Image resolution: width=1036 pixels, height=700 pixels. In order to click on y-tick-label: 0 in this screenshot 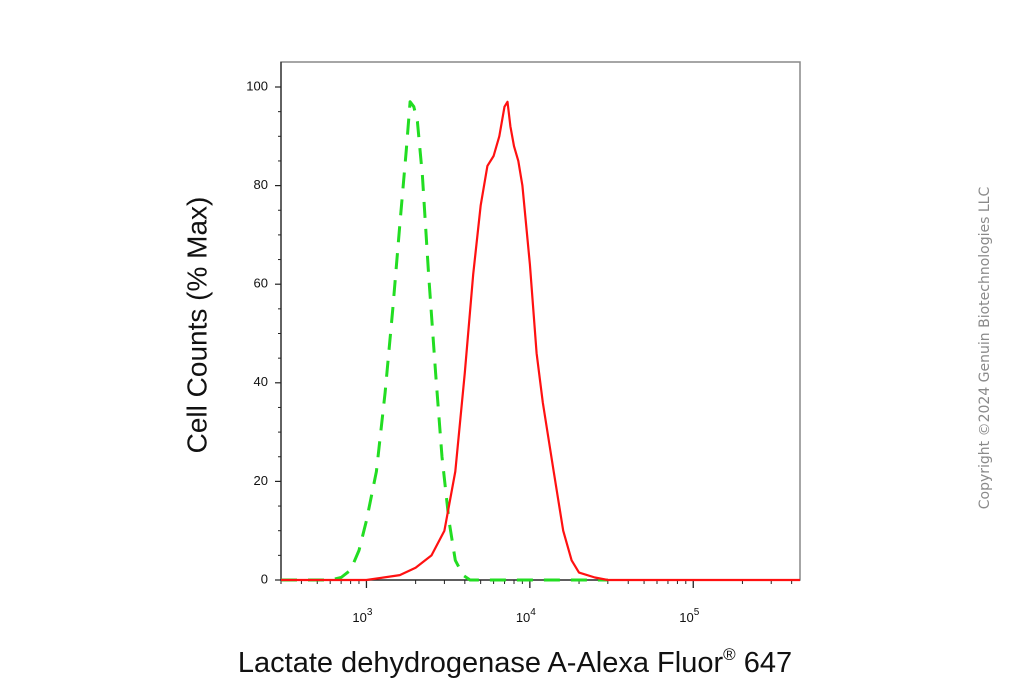, I will do `click(264, 578)`.